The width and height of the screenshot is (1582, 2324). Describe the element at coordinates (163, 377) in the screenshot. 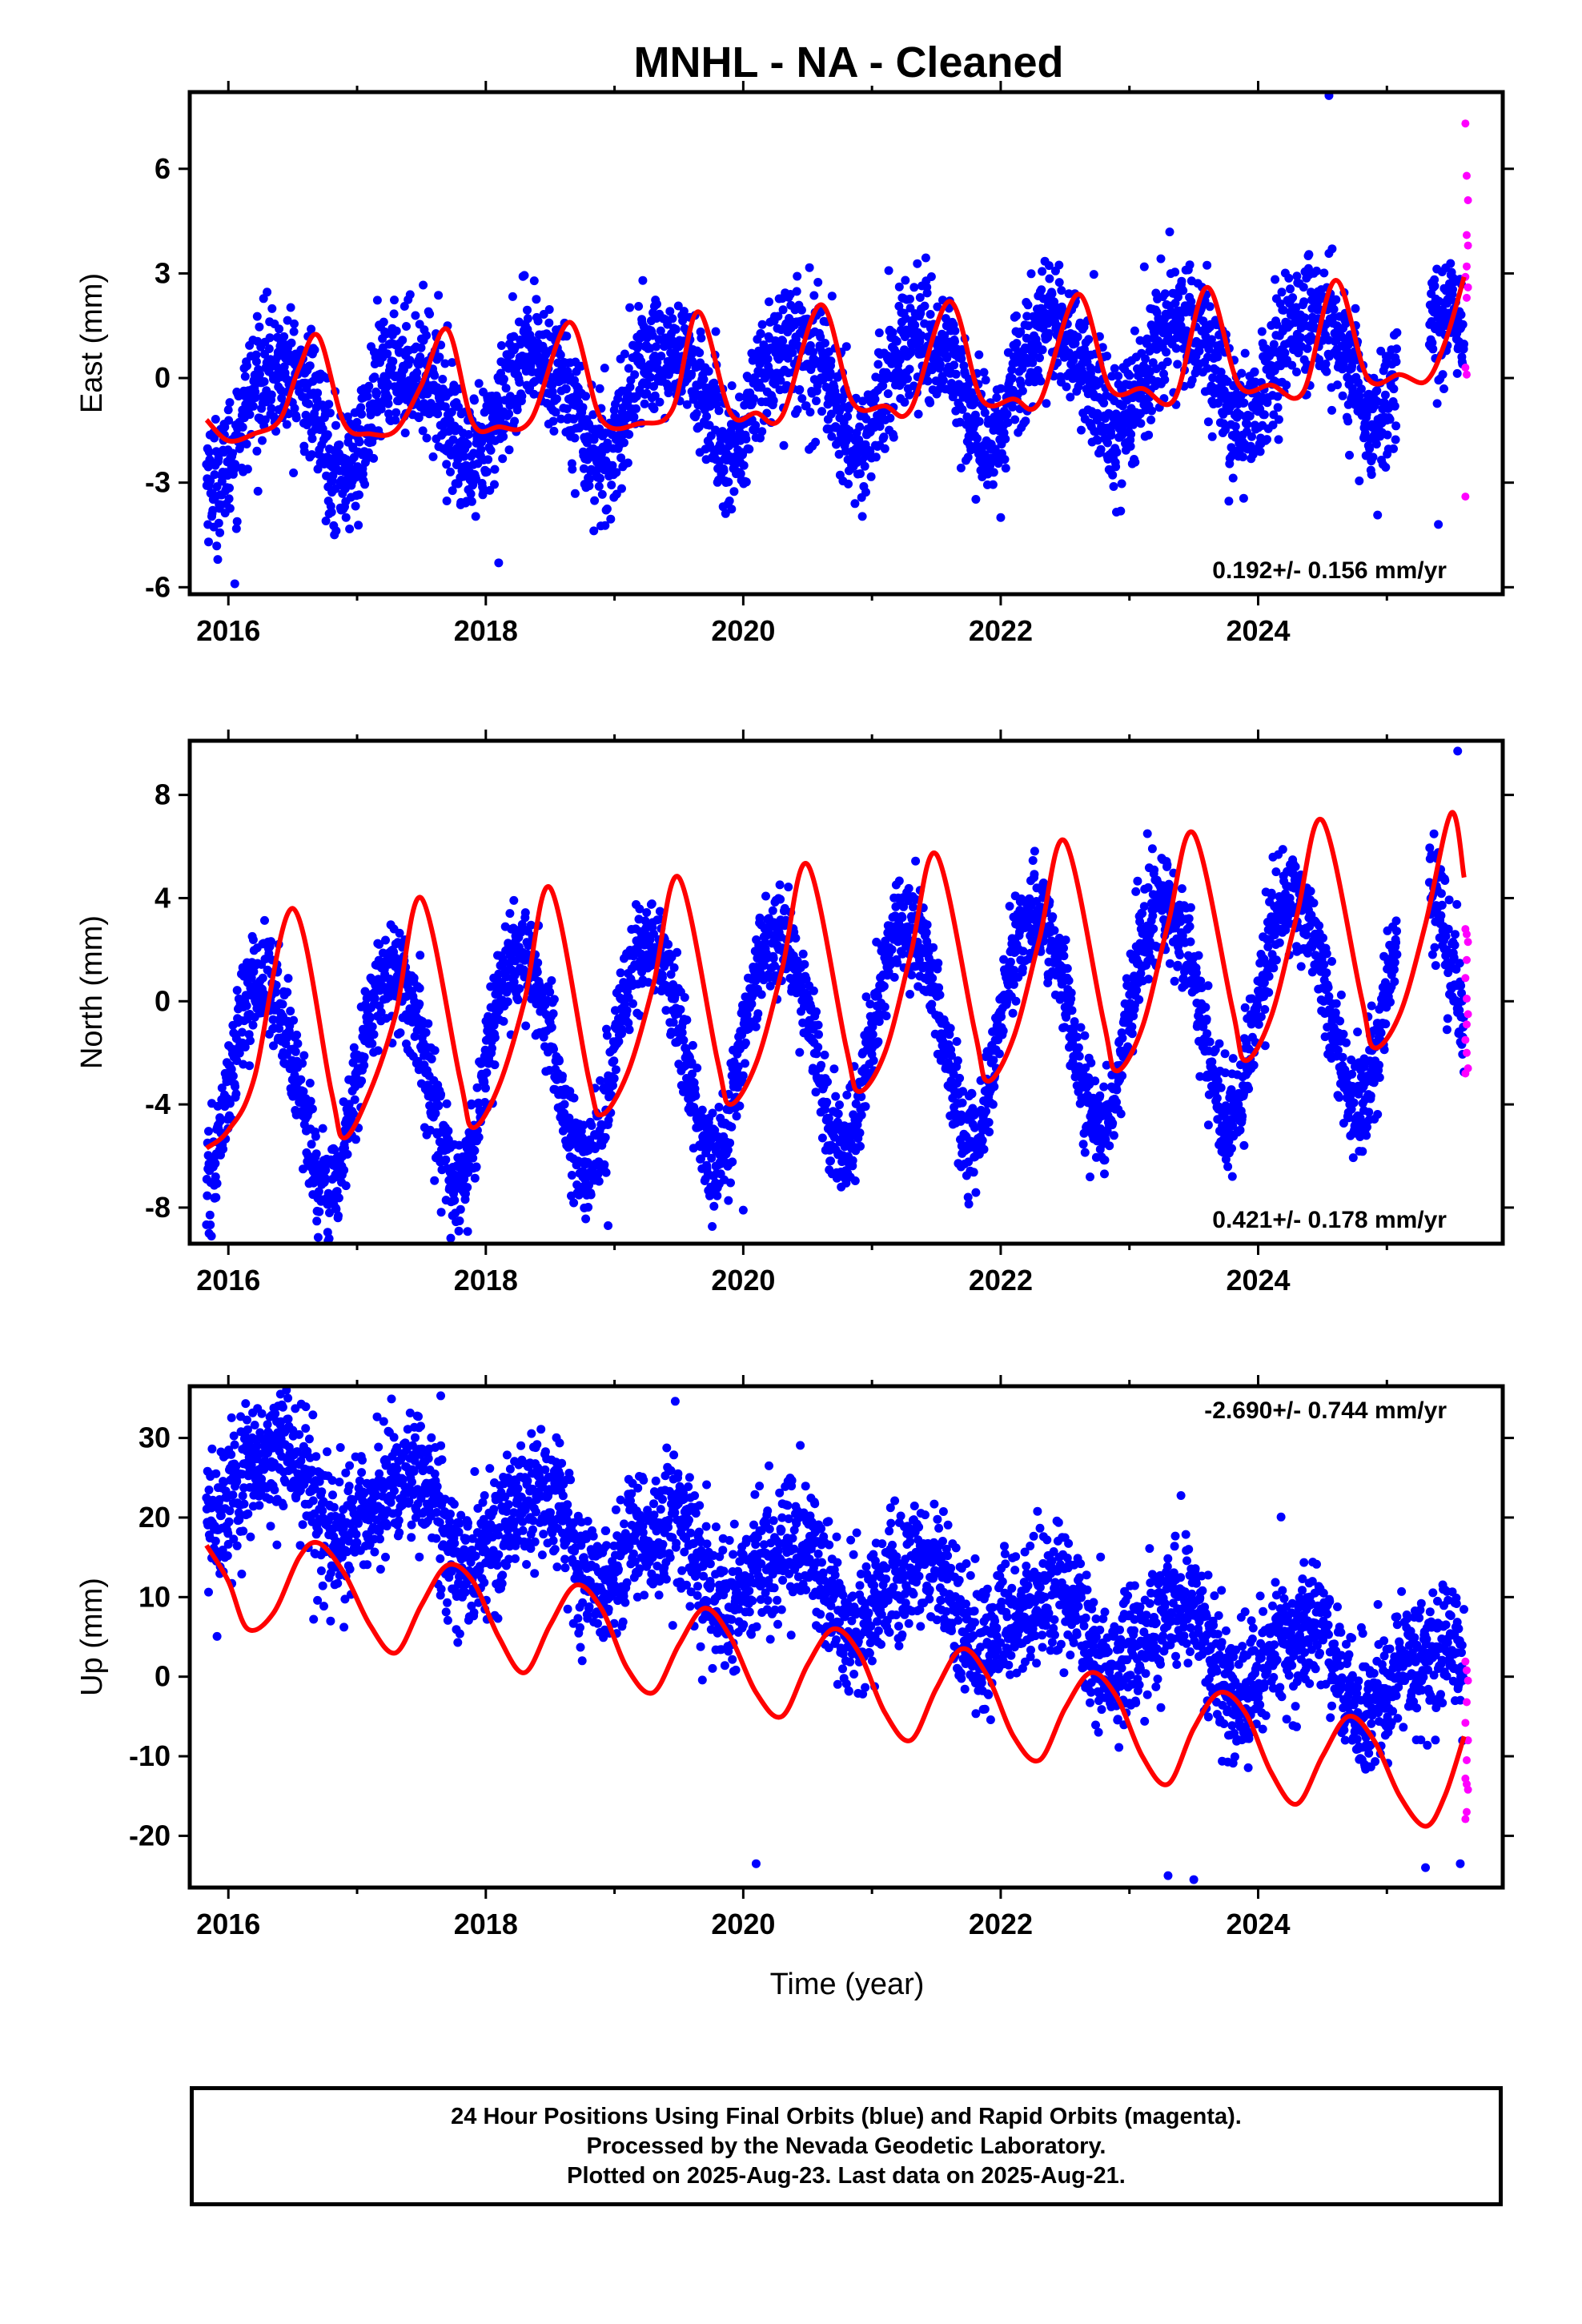

I see `y-tick-label: 0` at that location.